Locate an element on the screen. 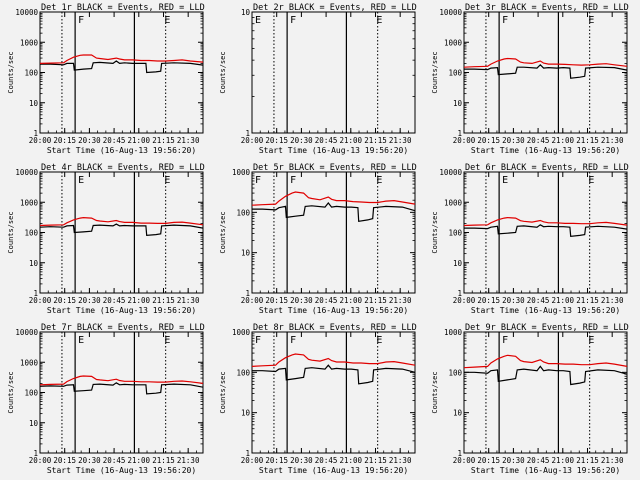 This screenshot has width=640, height=480. panel-title: Det 4r BLACK = Events, RED = LLD is located at coordinates (123, 168).